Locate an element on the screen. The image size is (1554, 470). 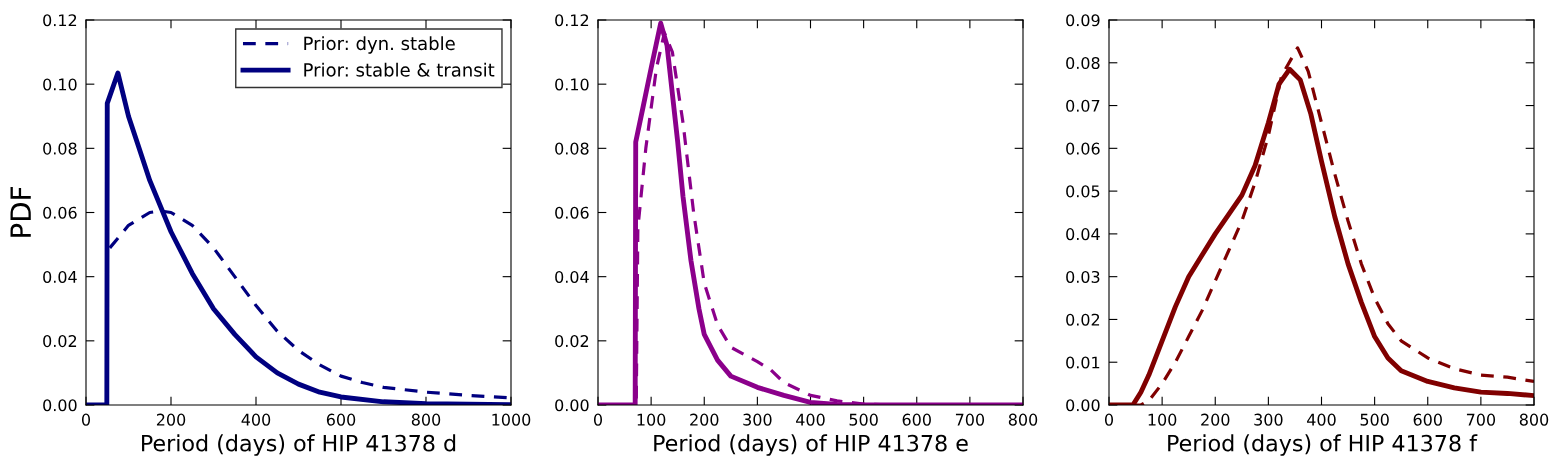
legend-label: Prior: dyn. stable is located at coordinates (379, 45).